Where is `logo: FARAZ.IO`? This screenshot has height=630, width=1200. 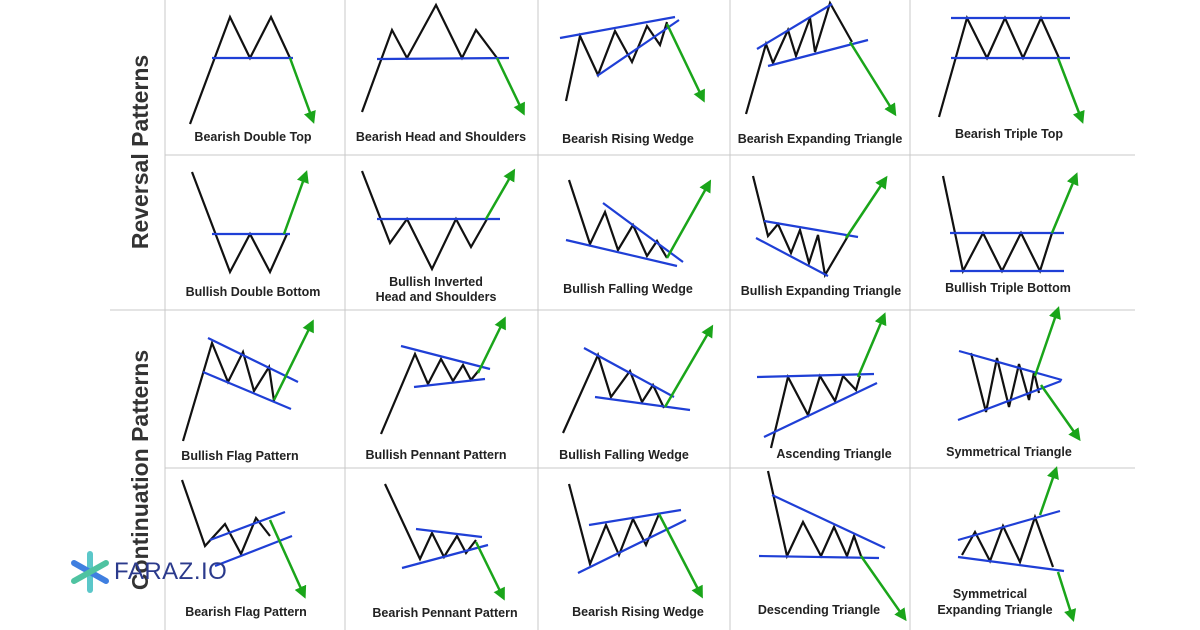
logo: FARAZ.IO is located at coordinates (148, 572).